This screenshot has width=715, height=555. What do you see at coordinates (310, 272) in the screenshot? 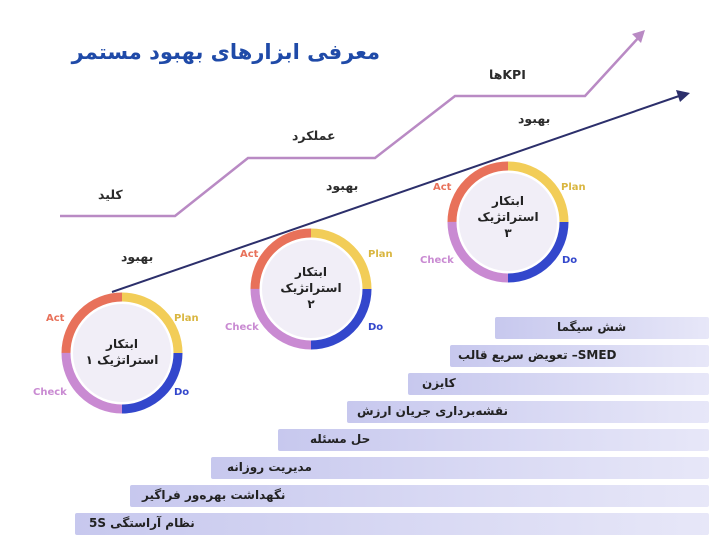
I see `cycle2-title-line1: ابتکار` at bounding box center [310, 272].